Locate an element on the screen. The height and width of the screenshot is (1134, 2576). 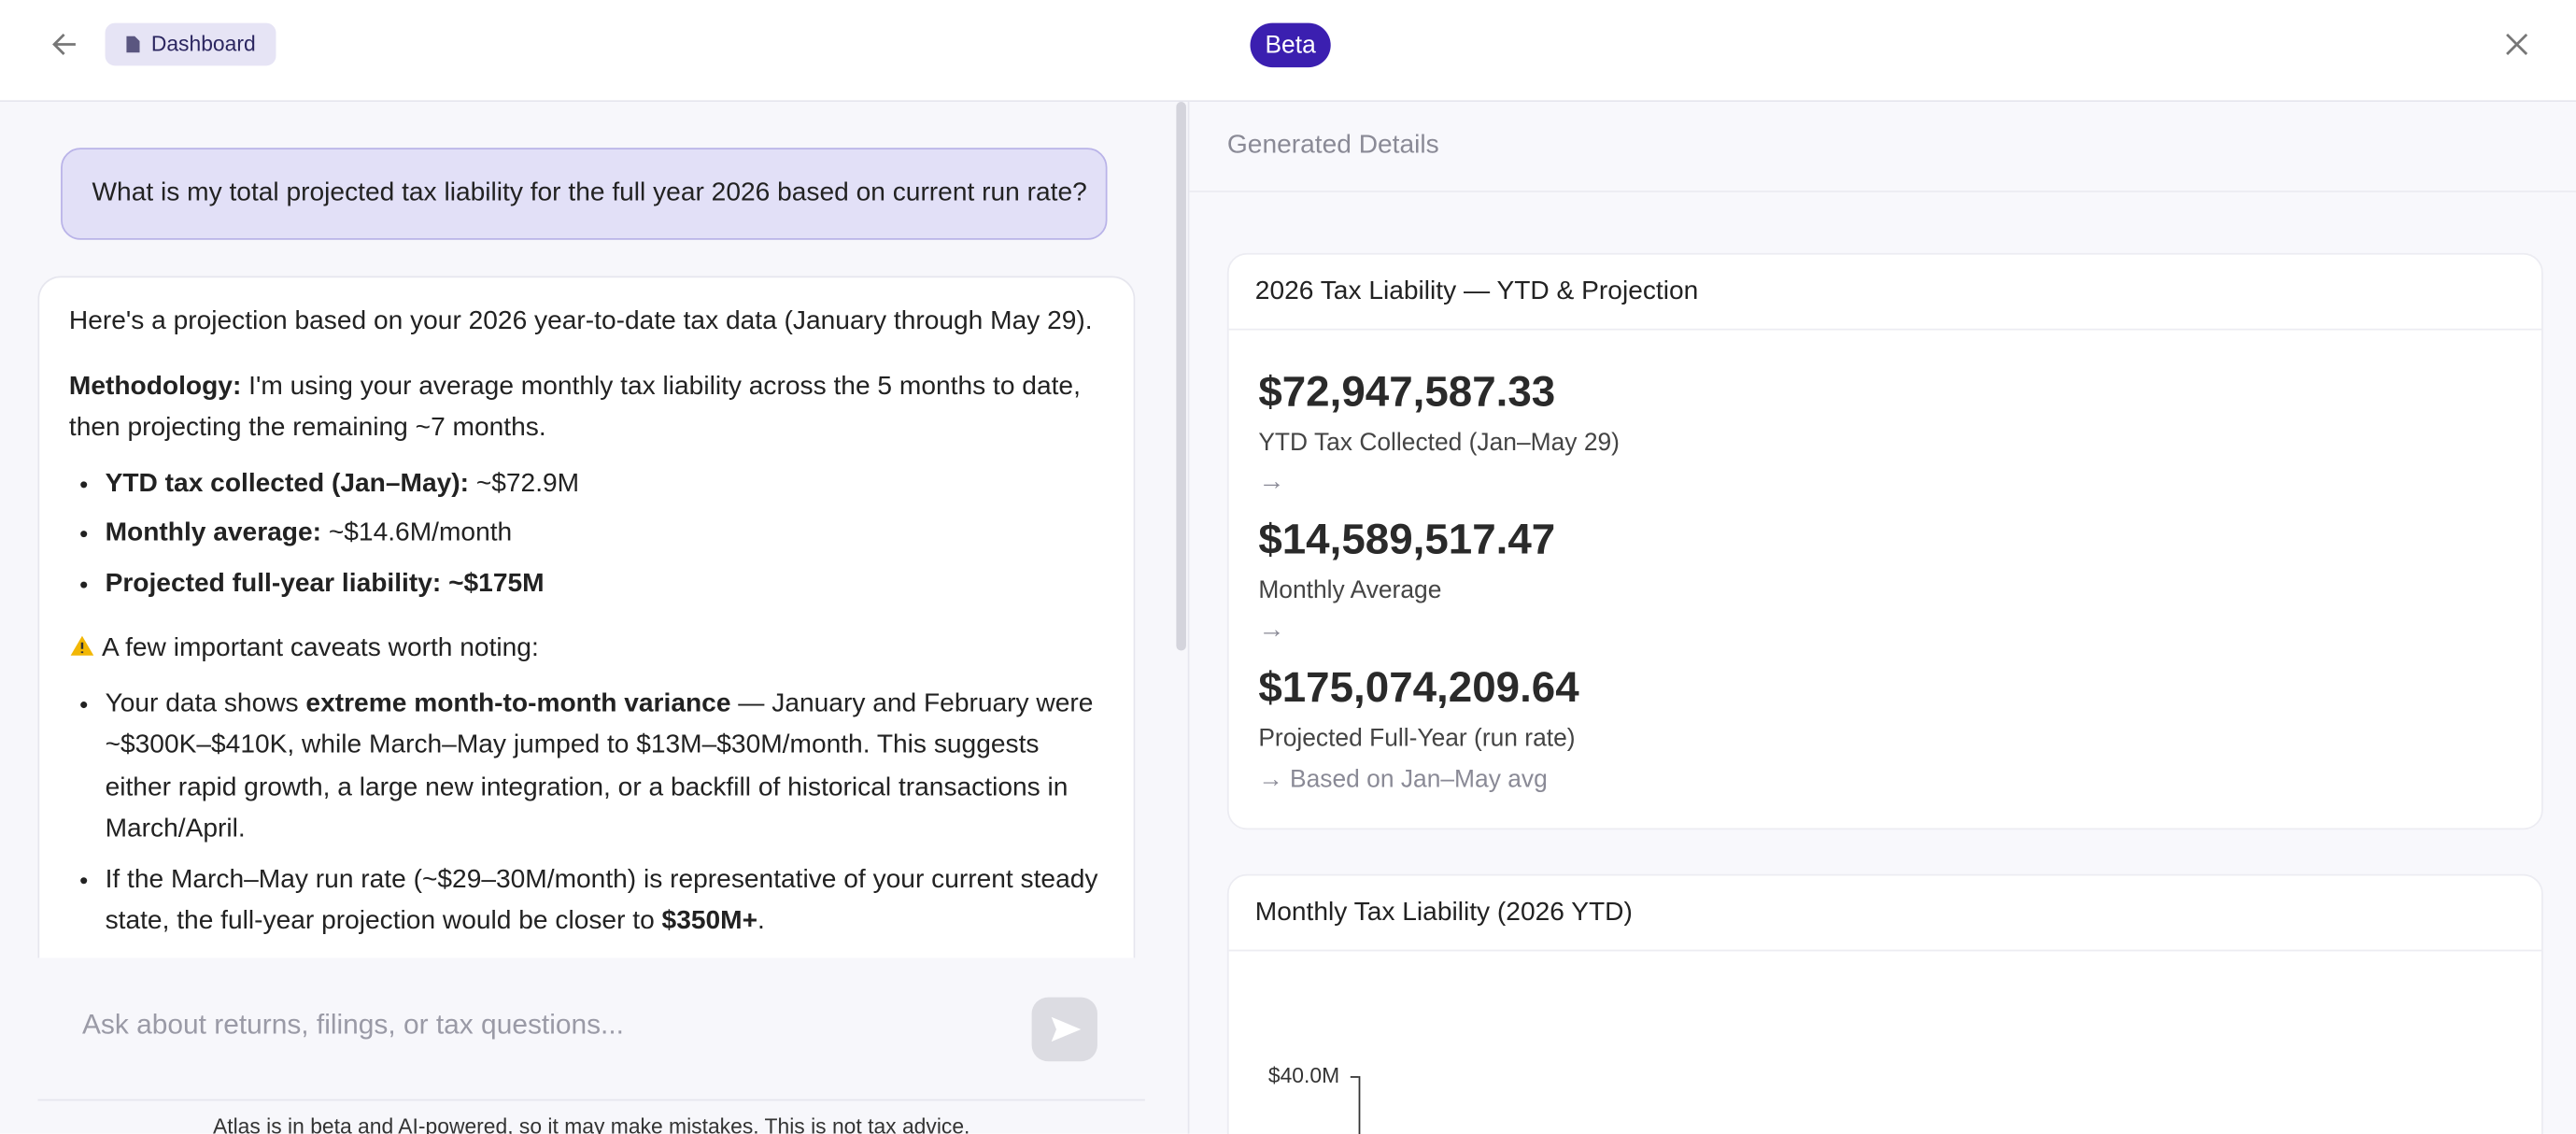
y-tick-label: $40.0M is located at coordinates (1303, 1075).